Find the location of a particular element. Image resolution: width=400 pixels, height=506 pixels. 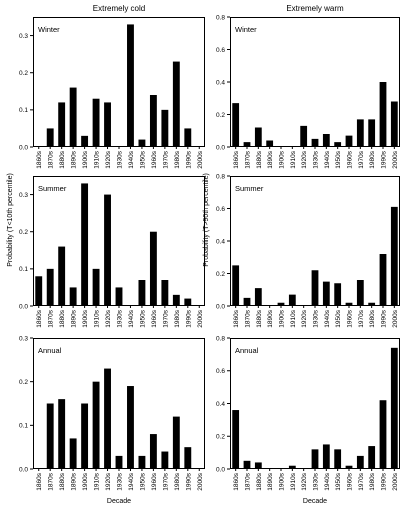

column-title-warm: Extremely warm is located at coordinates (315, 8).